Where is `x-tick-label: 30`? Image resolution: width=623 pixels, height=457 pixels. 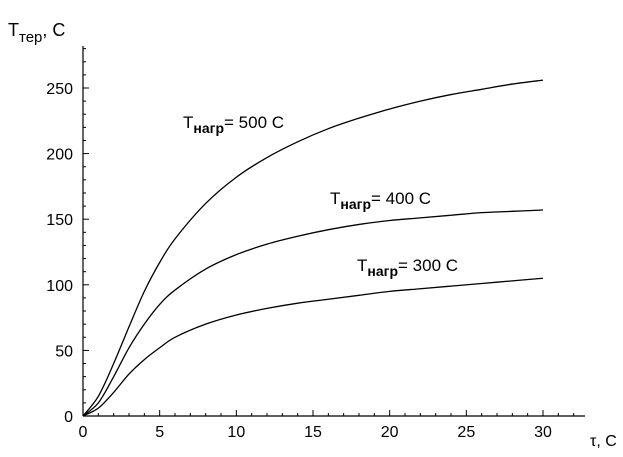
x-tick-label: 30 is located at coordinates (543, 432).